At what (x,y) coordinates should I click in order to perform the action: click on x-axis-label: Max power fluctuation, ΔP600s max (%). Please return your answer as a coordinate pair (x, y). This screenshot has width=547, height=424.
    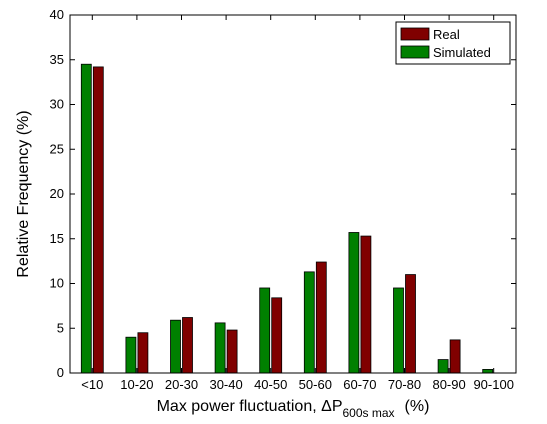
    Looking at the image, I should click on (293, 409).